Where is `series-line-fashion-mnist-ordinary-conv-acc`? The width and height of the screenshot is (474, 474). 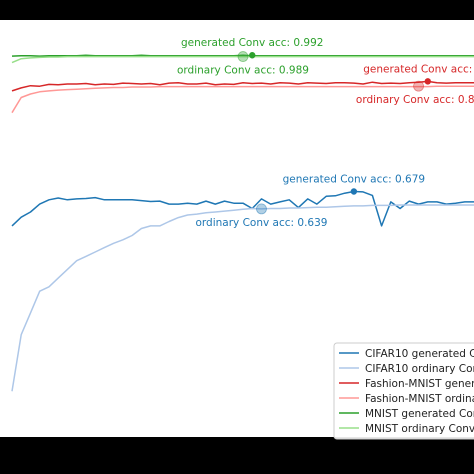
series-line-fashion-mnist-ordinary-conv-acc is located at coordinates (242, 99).